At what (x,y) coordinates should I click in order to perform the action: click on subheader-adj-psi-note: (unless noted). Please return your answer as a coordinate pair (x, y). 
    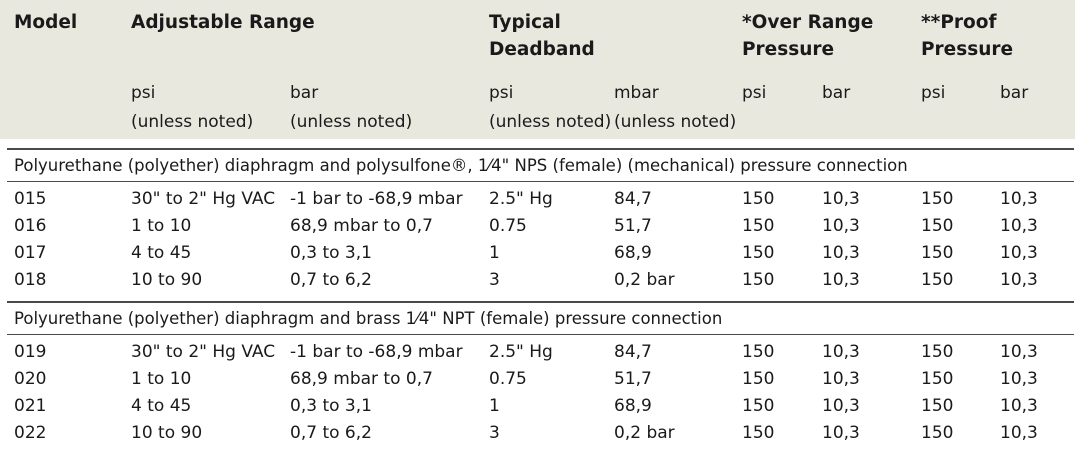
    Looking at the image, I should click on (192, 122).